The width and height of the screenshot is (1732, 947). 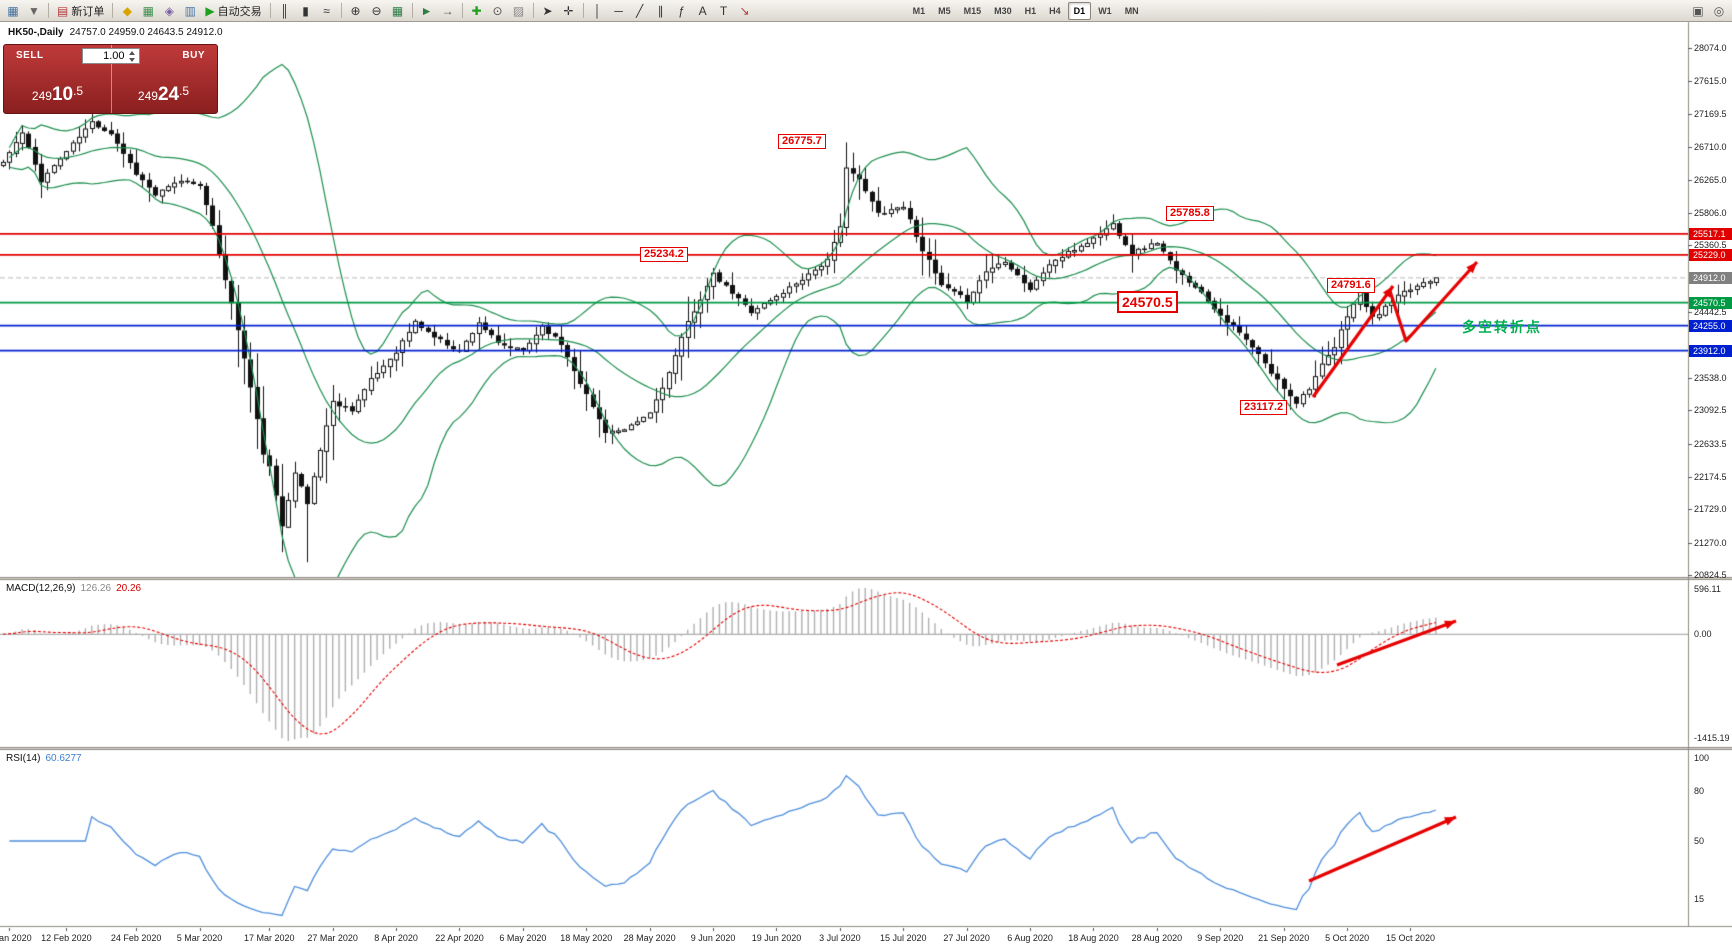 I want to click on price-annotation: 25785.8, so click(x=1190, y=213).